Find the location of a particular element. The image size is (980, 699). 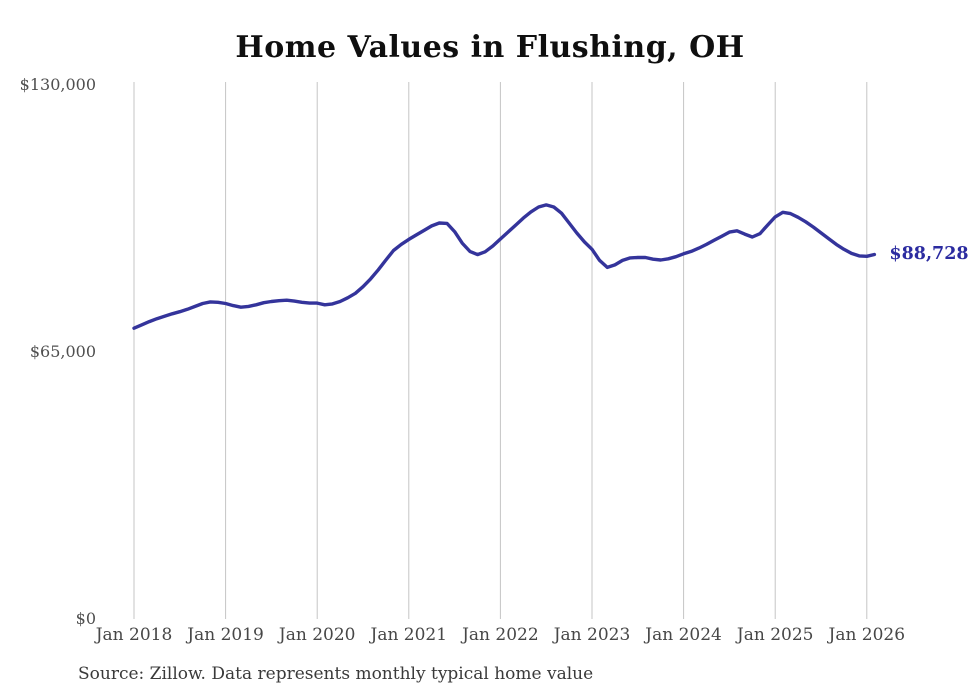

chart-title: Home Values in Flushing, OH is located at coordinates (490, 47).